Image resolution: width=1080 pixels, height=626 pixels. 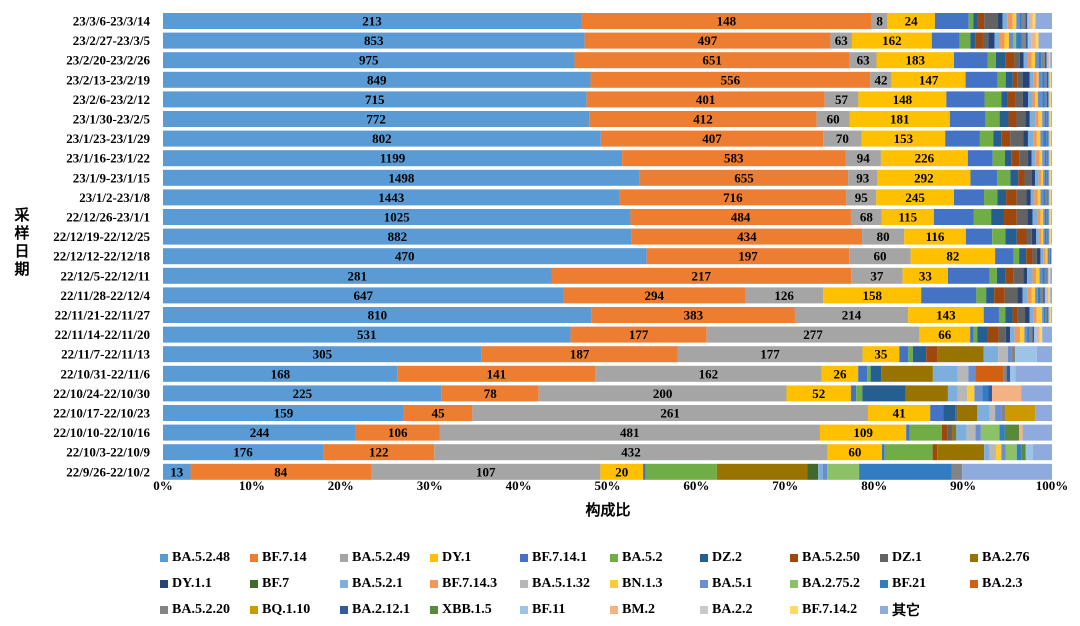 What do you see at coordinates (358, 275) in the screenshot?
I see `data-label: 281` at bounding box center [358, 275].